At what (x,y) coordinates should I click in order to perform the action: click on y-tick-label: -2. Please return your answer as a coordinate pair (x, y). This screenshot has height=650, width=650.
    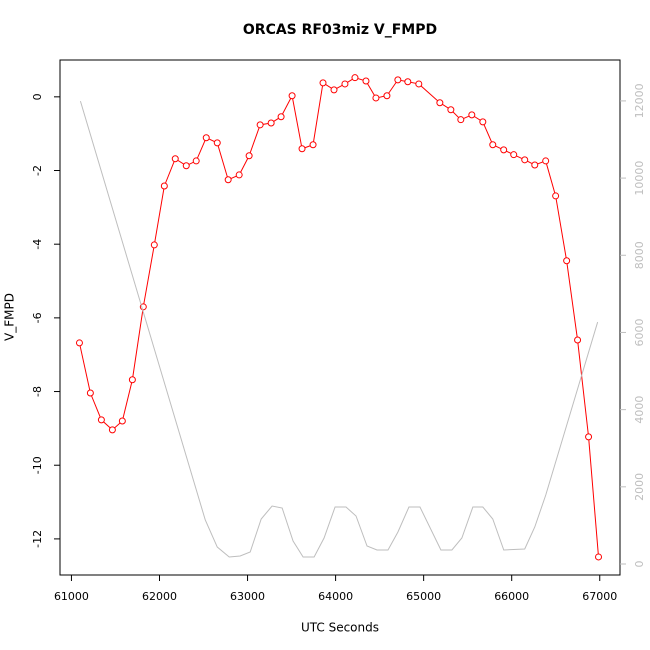
    Looking at the image, I should click on (37, 170).